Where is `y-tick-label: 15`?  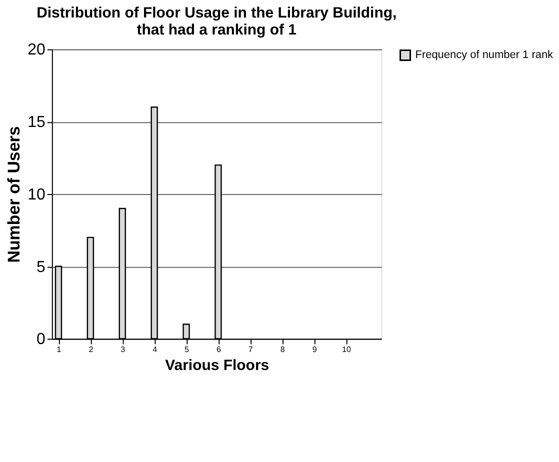 y-tick-label: 15 is located at coordinates (37, 123).